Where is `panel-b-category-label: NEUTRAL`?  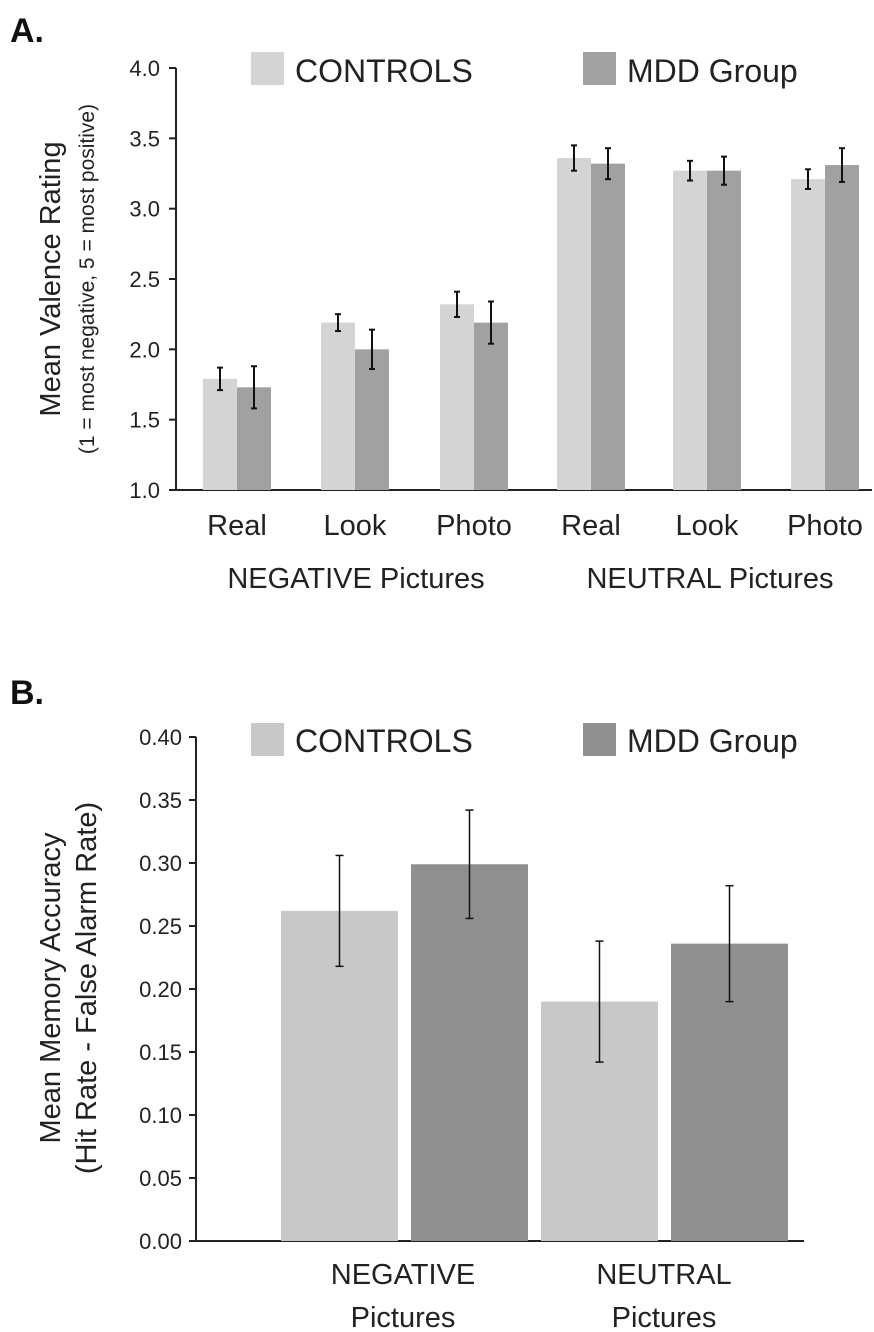 panel-b-category-label: NEUTRAL is located at coordinates (663, 1275).